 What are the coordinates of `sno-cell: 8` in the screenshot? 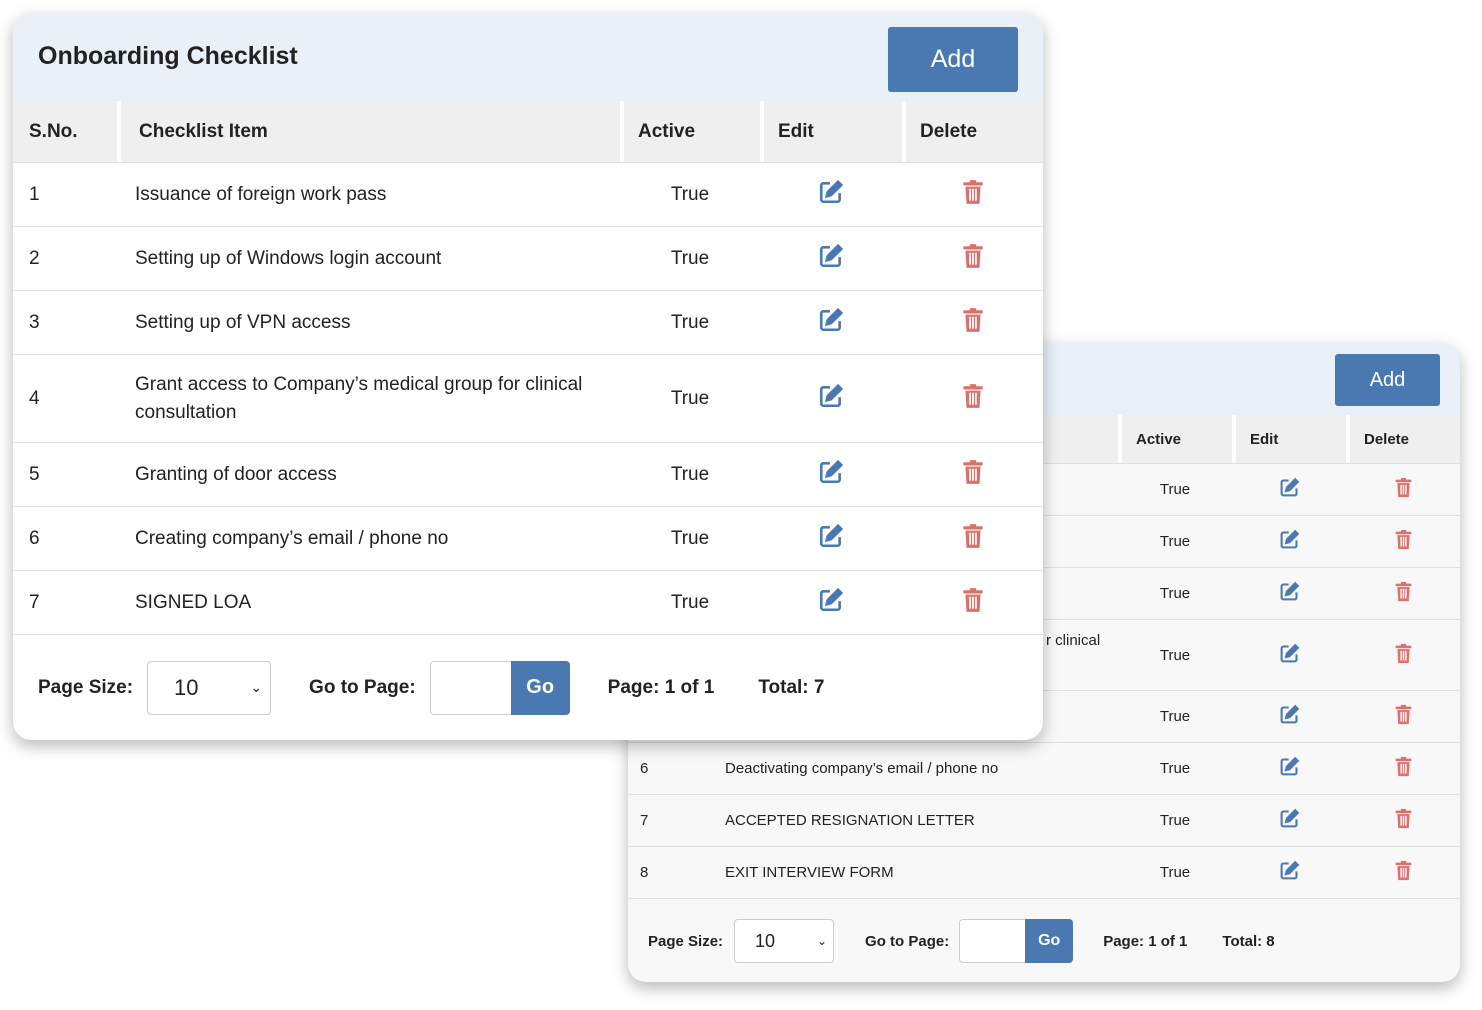 It's located at (644, 872).